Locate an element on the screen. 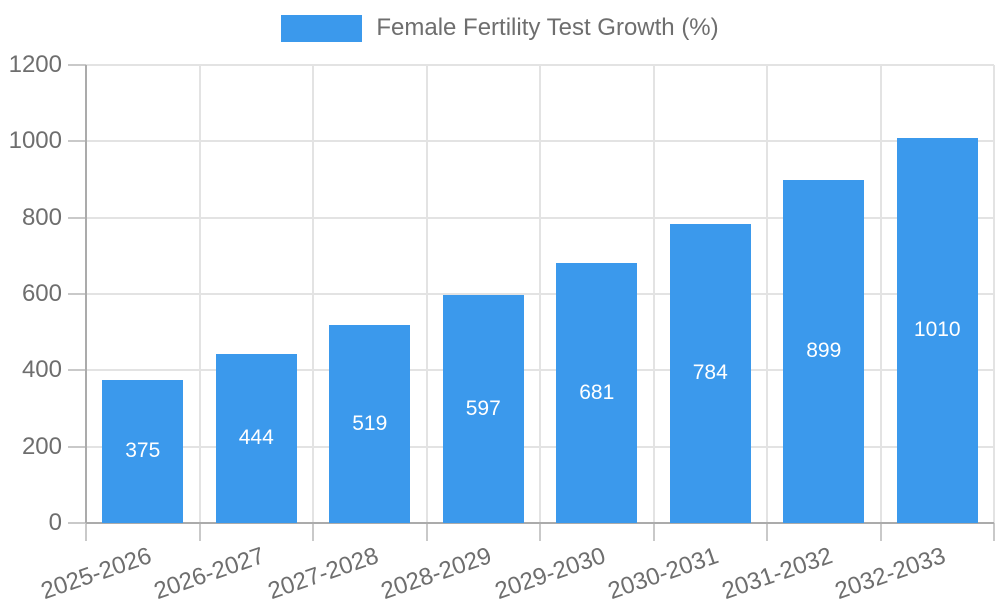  bar-value-label: 597 is located at coordinates (483, 409).